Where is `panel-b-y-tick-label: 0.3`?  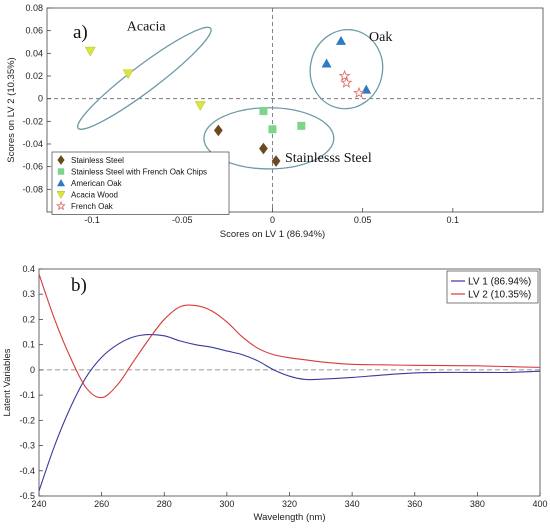 panel-b-y-tick-label: 0.3 is located at coordinates (28, 294).